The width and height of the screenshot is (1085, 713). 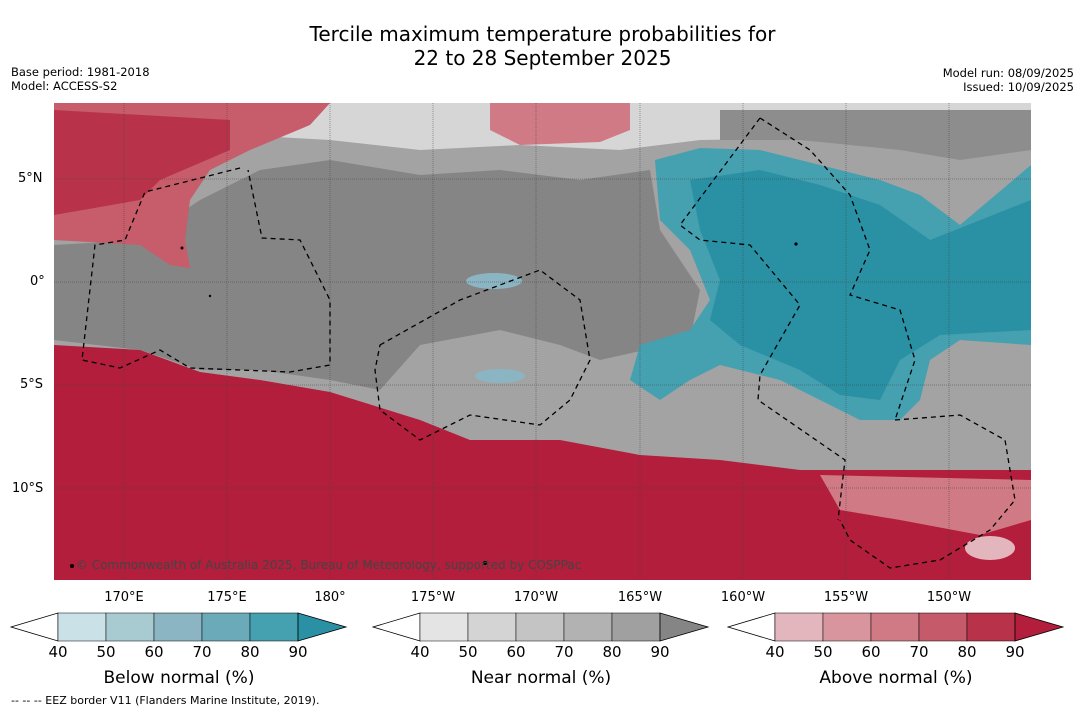 What do you see at coordinates (875, 135) in the screenshot?
I see `near-normal-core-region-east` at bounding box center [875, 135].